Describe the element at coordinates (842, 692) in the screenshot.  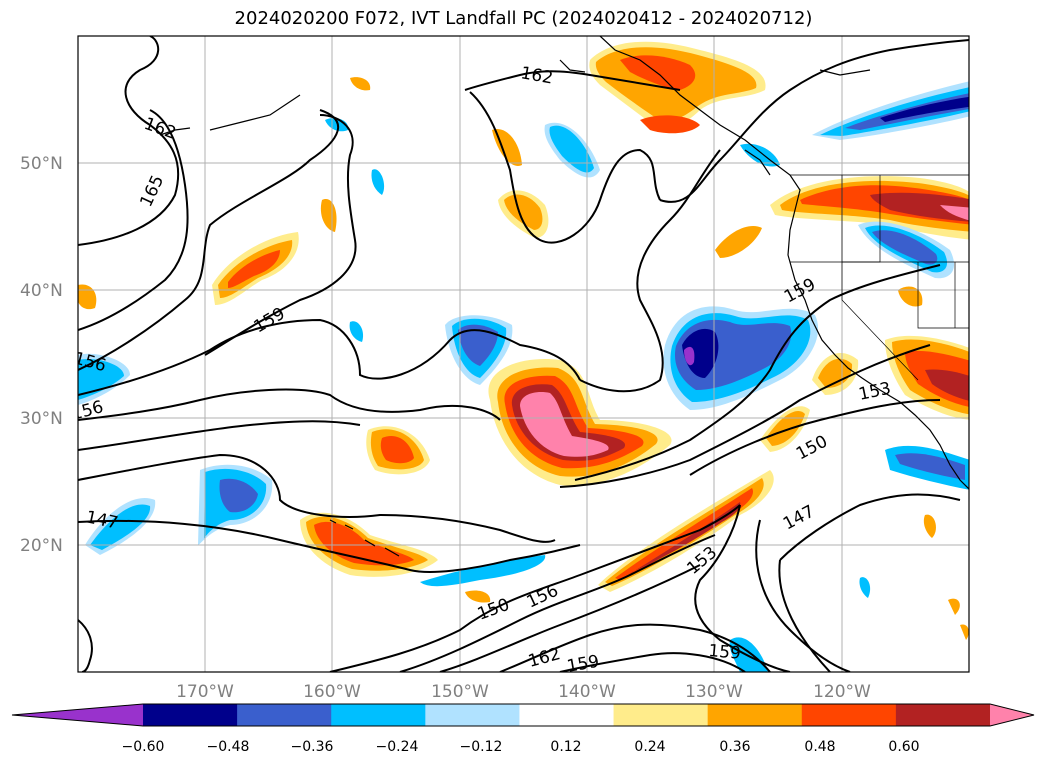
I see `lon-label: 120°W` at that location.